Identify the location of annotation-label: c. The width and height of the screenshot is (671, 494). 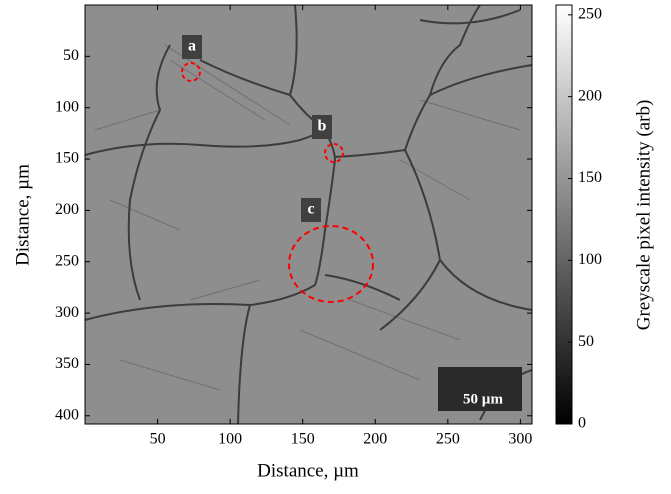
(310, 209).